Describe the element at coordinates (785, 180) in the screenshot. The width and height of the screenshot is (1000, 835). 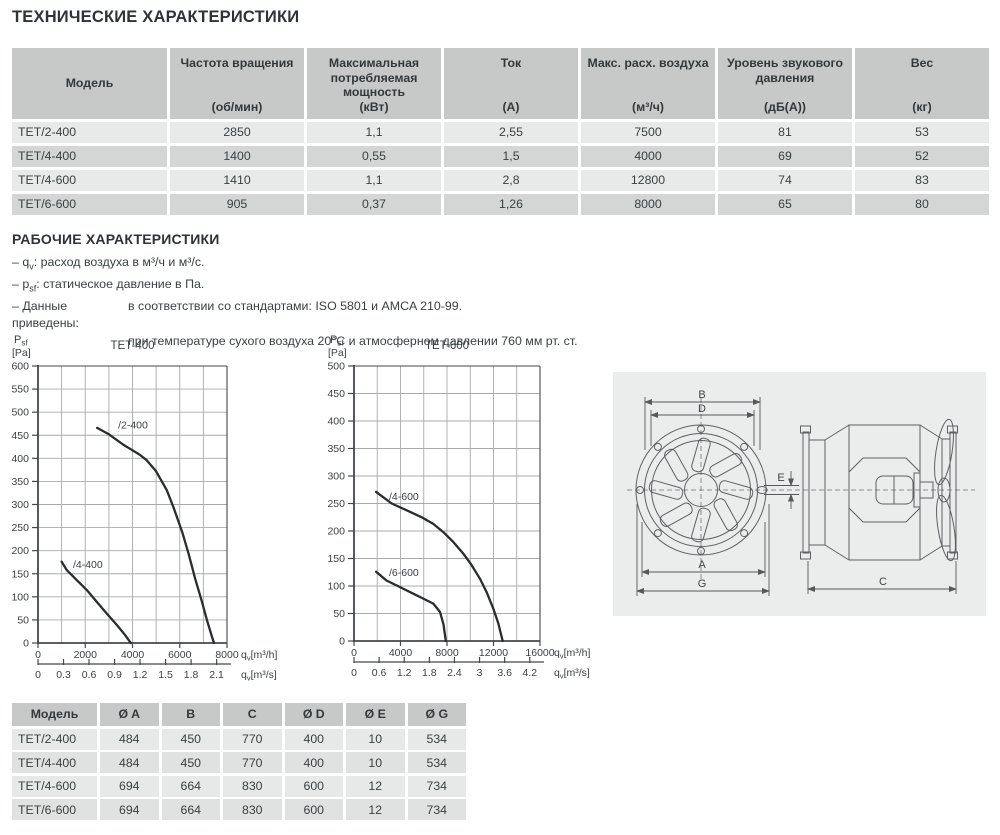
I see `value-cell: 74` at that location.